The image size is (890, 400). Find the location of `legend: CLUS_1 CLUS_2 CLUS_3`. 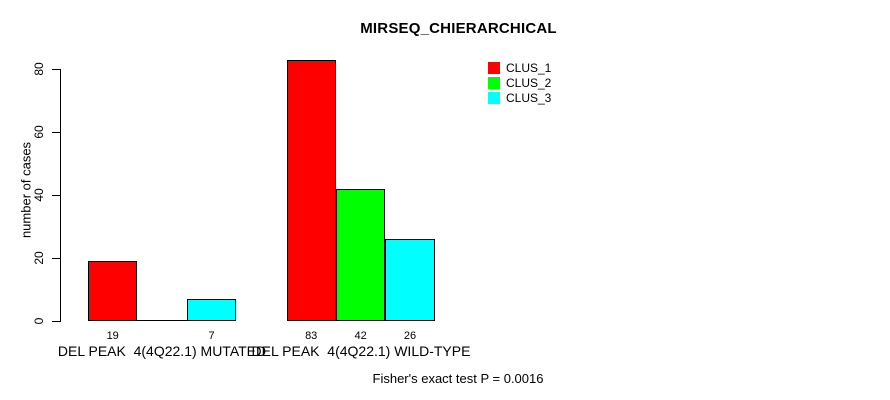

legend: CLUS_1 CLUS_2 CLUS_3 is located at coordinates (519, 82).